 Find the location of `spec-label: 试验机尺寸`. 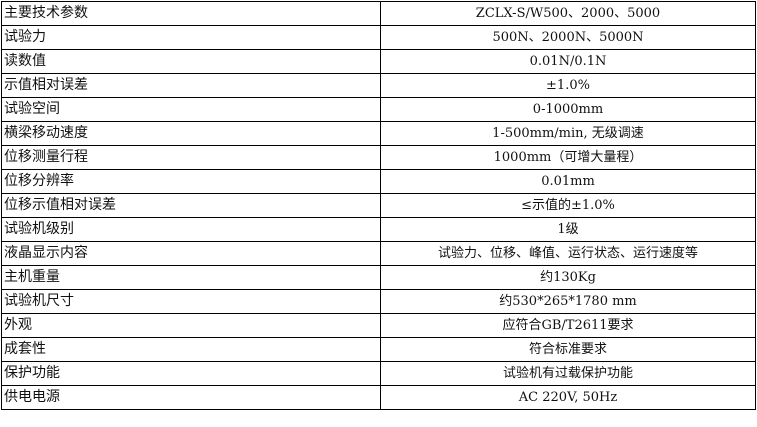

spec-label: 试验机尺寸 is located at coordinates (191, 301).